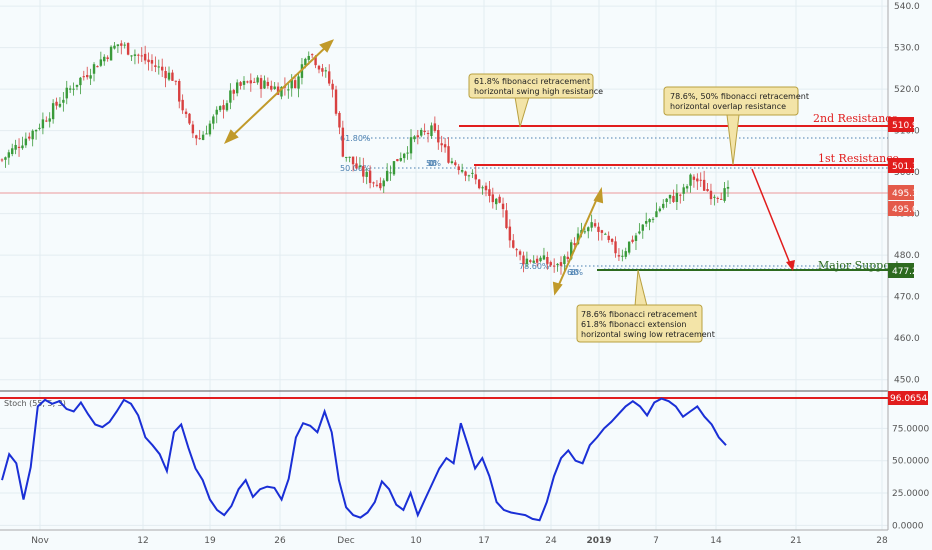  Describe the element at coordinates (882, 541) in the screenshot. I see `time-tick-label: 28` at that location.